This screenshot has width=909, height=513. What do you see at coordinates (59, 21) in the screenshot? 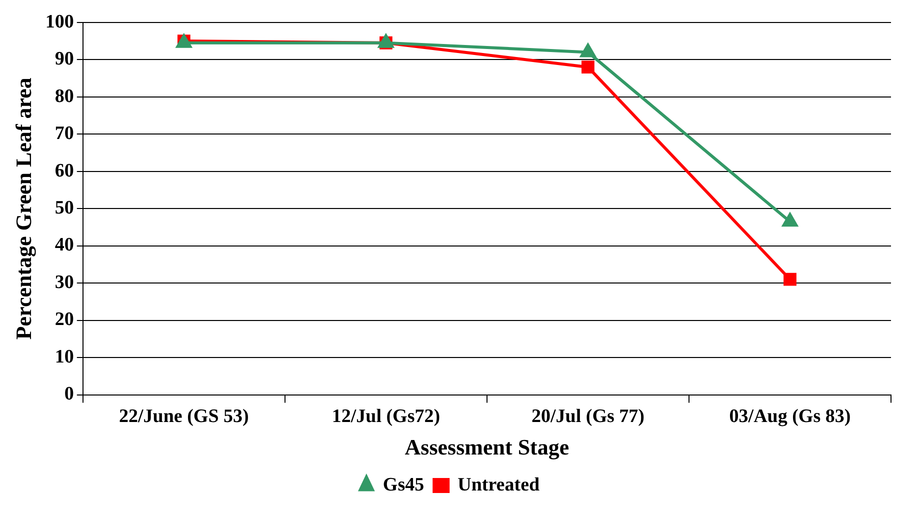
I see `y-tick-label: 100` at bounding box center [59, 21].